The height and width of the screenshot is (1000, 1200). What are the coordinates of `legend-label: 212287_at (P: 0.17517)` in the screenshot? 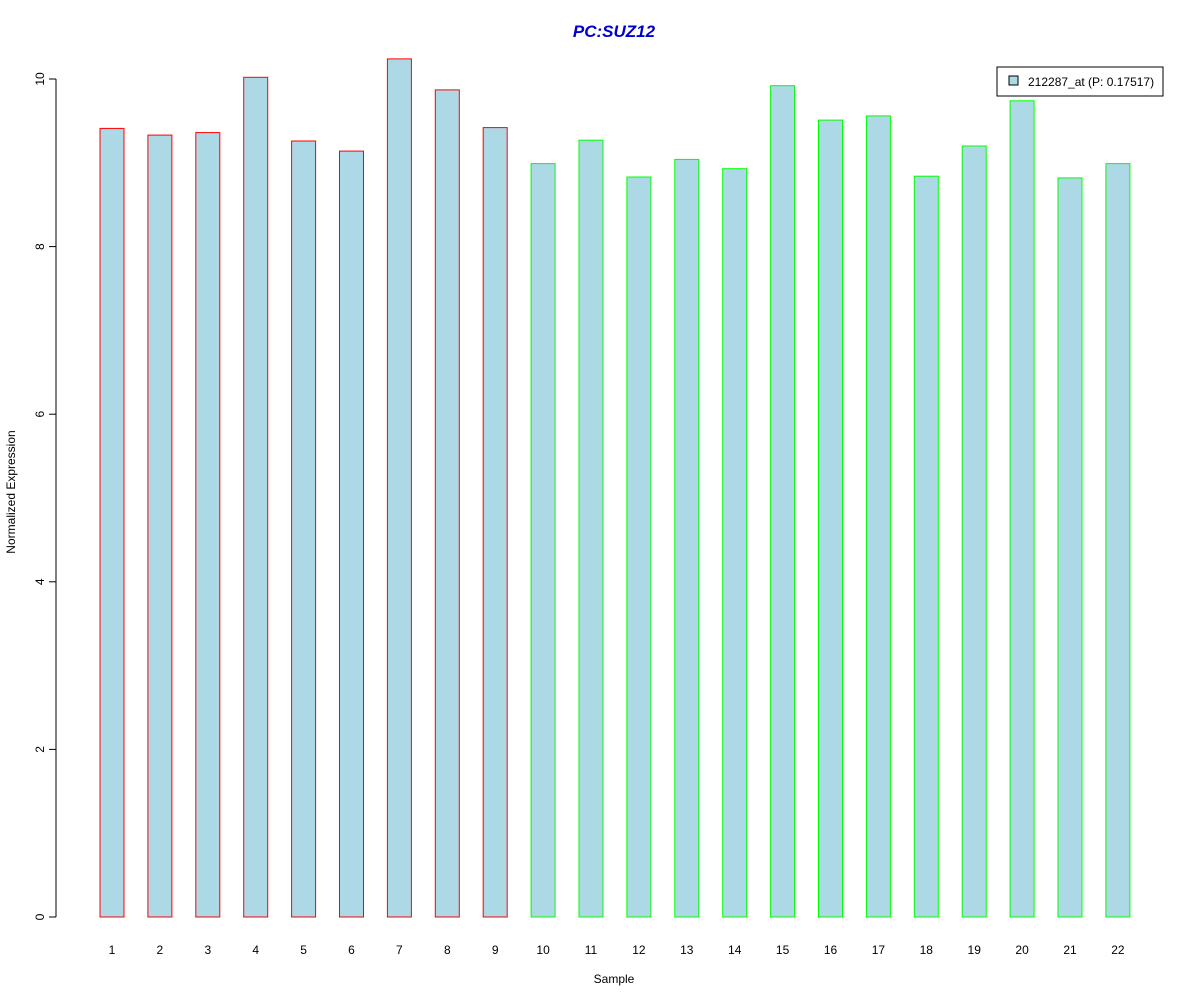 It's located at (1091, 82).